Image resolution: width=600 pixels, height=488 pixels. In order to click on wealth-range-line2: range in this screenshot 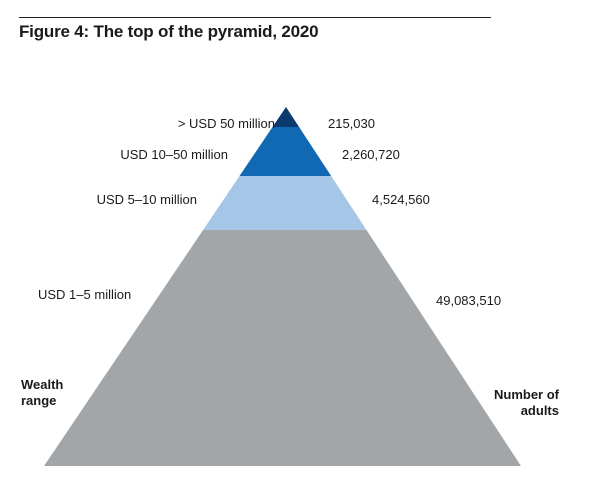, I will do `click(39, 400)`.